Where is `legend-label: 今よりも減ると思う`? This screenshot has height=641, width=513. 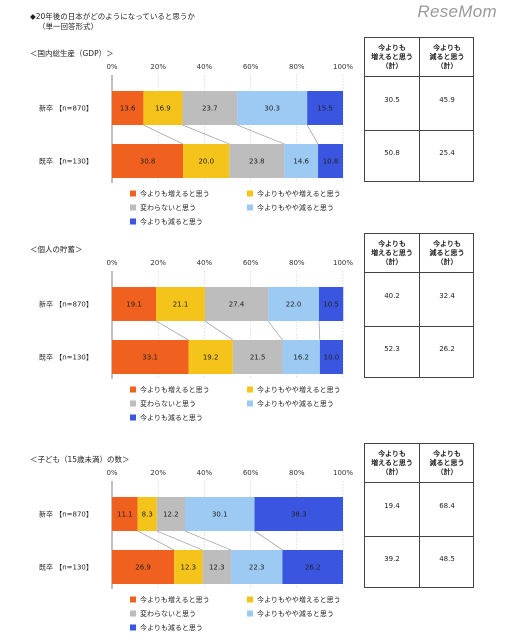
legend-label: 今よりも減ると思う is located at coordinates (171, 417).